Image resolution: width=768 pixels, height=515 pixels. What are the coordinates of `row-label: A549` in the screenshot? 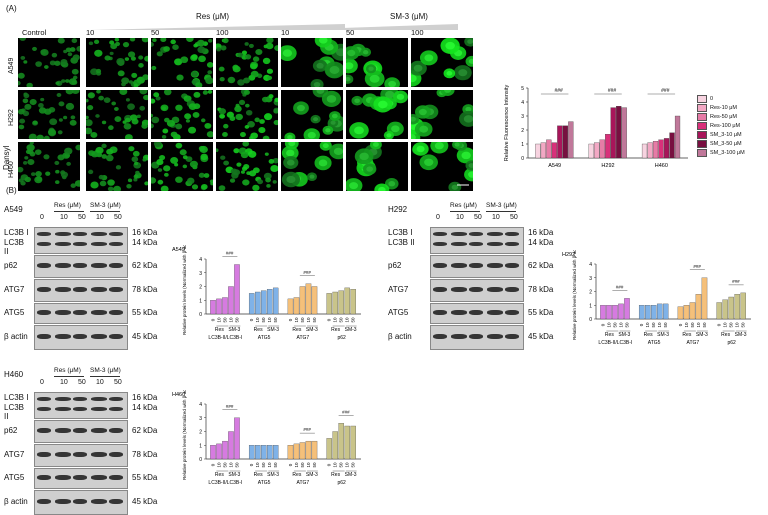 It's located at (11, 65).